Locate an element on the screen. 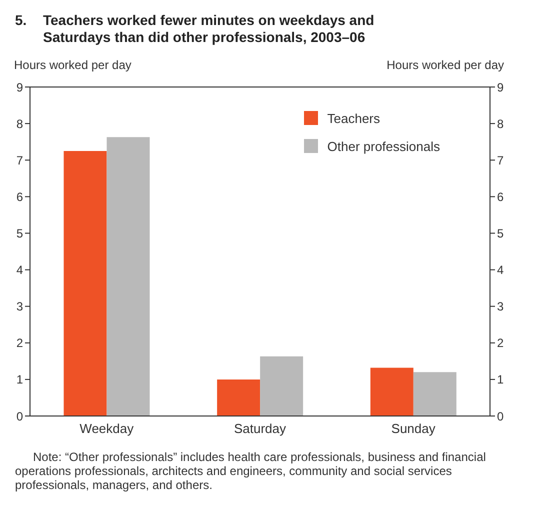 This screenshot has width=540, height=511. y-tick-label: 4 is located at coordinates (20, 270).